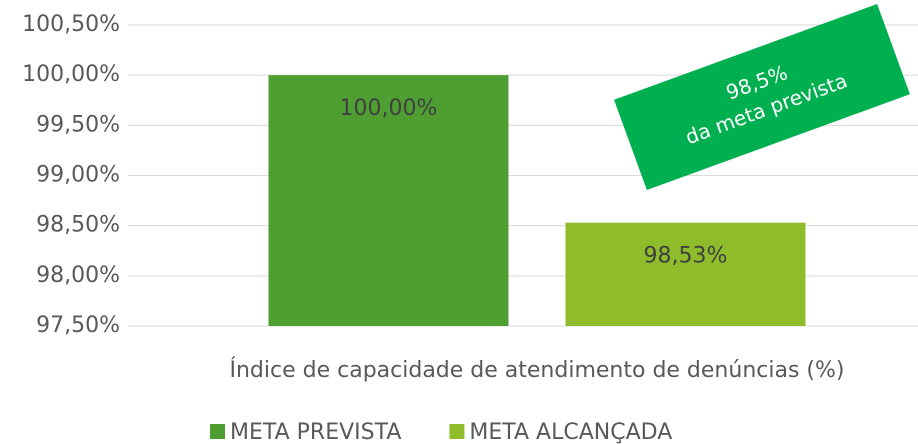  Describe the element at coordinates (78, 225) in the screenshot. I see `y-tick-label: 98,50%` at that location.